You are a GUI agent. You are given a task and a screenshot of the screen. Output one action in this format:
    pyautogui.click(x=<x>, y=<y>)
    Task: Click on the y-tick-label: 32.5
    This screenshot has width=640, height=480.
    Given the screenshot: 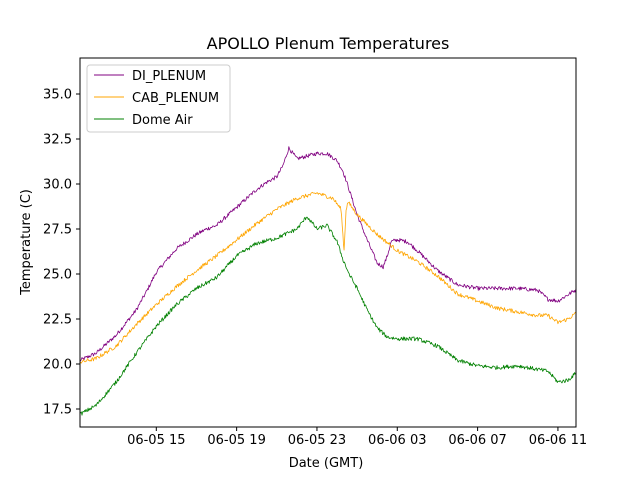 What is the action you would take?
    pyautogui.click(x=57, y=140)
    